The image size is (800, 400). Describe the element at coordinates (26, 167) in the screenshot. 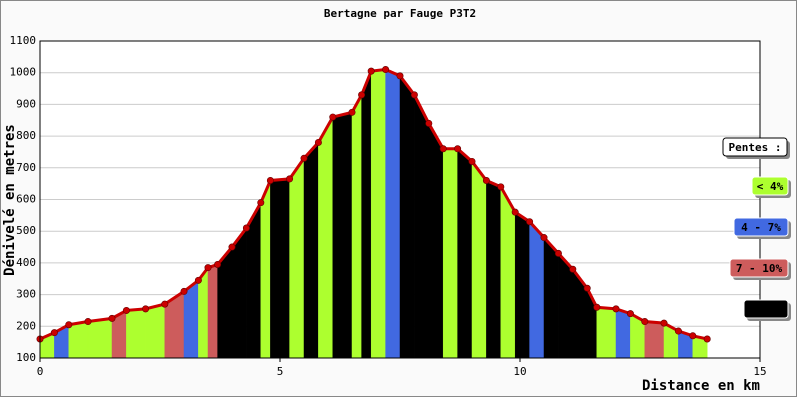

I see `y-tick-label: 700` at that location.